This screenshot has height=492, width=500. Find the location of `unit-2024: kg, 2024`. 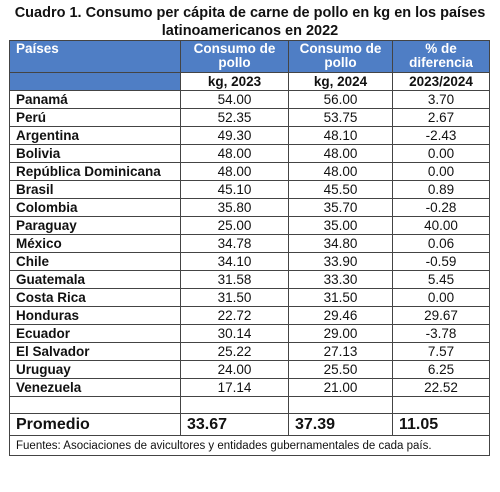

unit-2024: kg, 2024 is located at coordinates (340, 81).